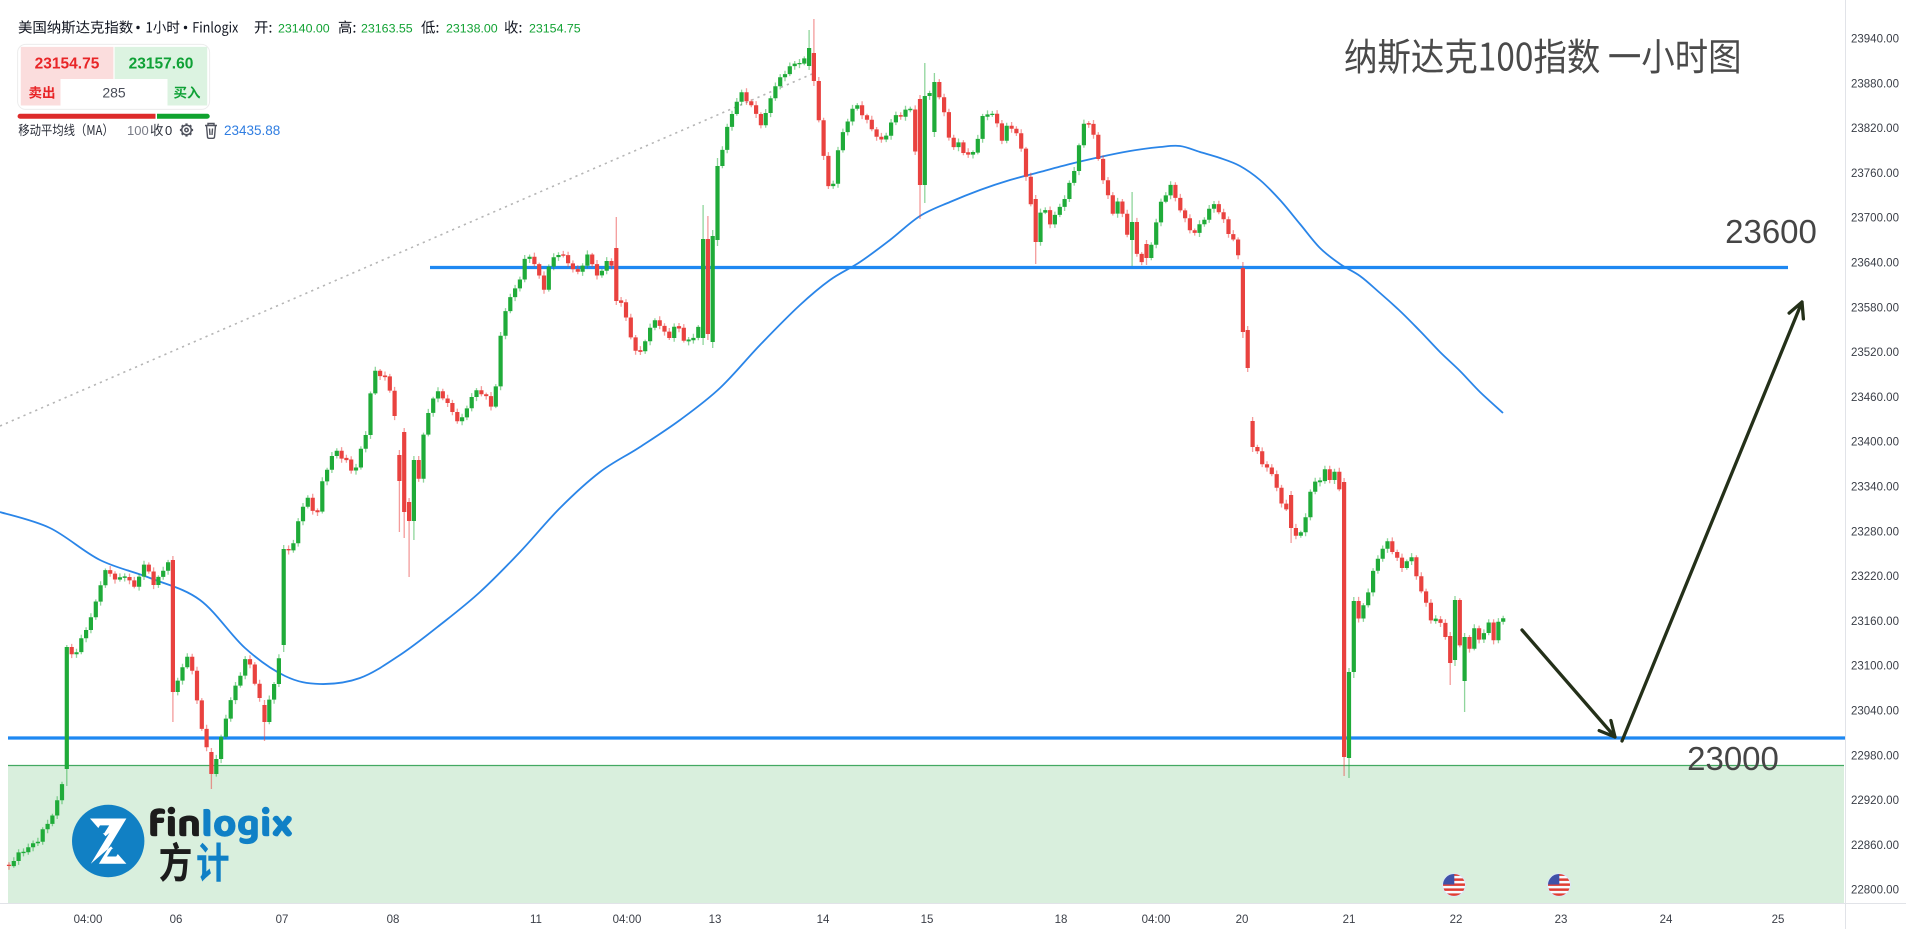 The height and width of the screenshot is (929, 1906). I want to click on svg-text: 22860.00, so click(1875, 846).